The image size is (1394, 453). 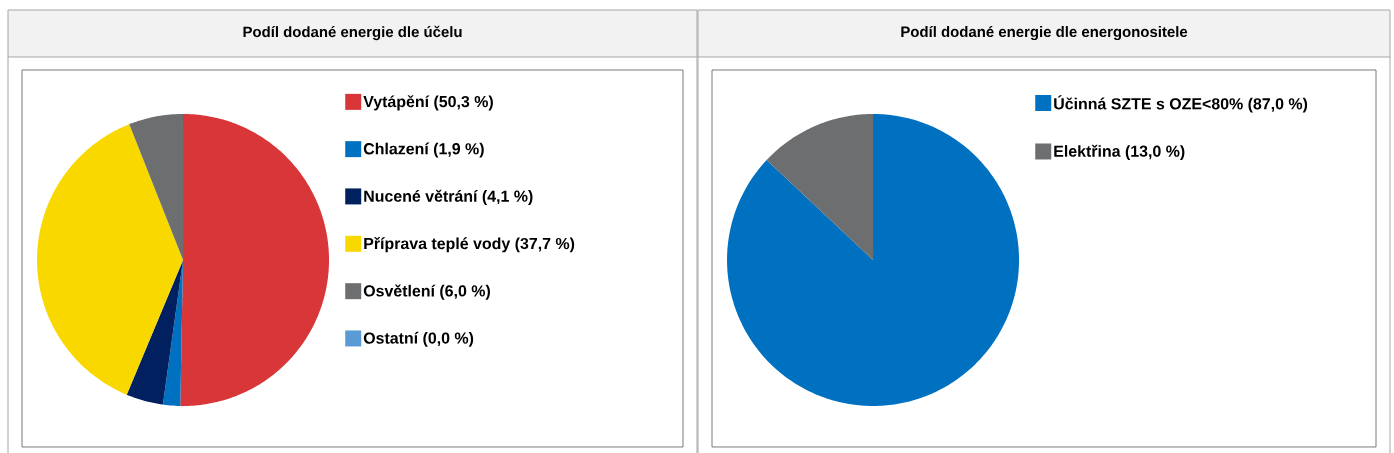 I want to click on legend-label: Příprava teplé vody (37,7 %), so click(x=469, y=245).